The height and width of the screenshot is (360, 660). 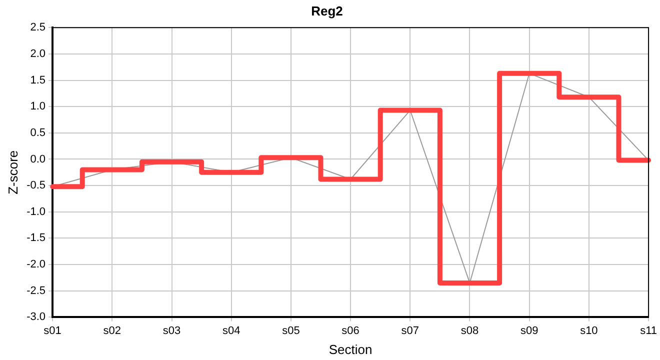 What do you see at coordinates (38, 80) in the screenshot?
I see `y-tick-label: 1.5` at bounding box center [38, 80].